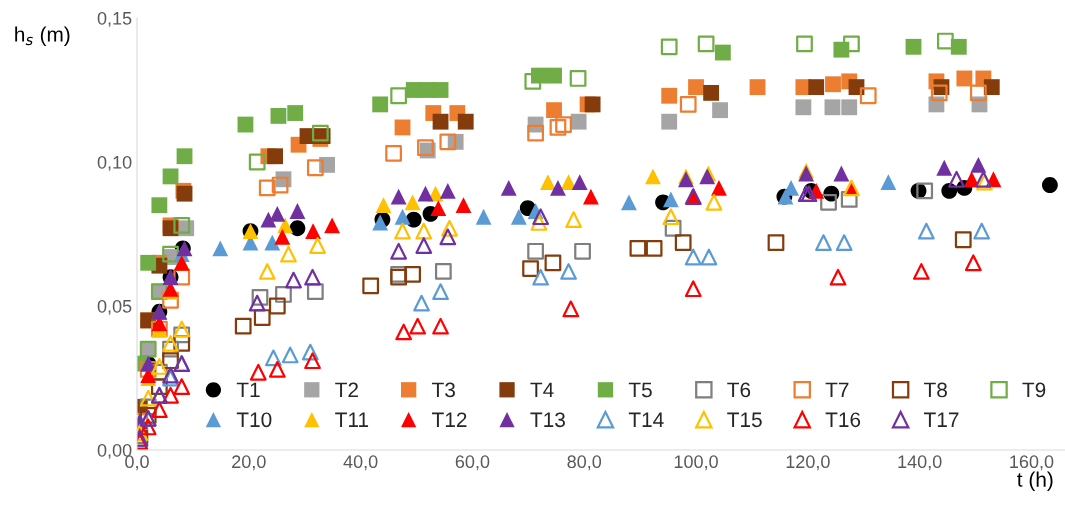  I want to click on x-tick-label: 80,0, so click(584, 463).